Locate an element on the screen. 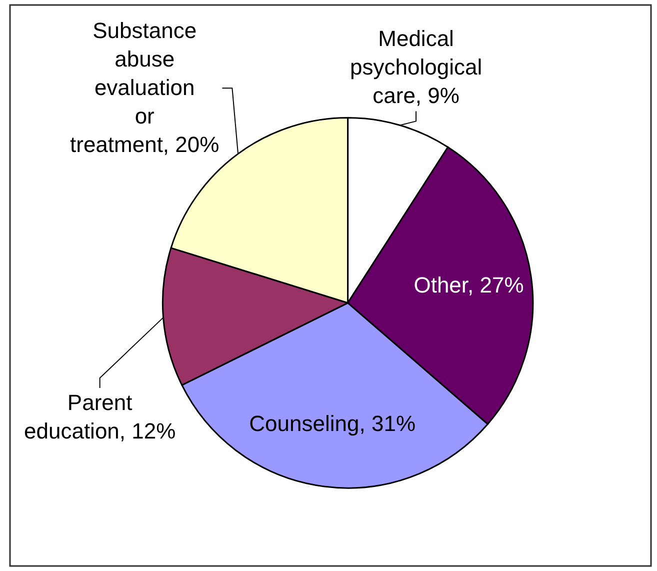  slice-label: Counseling, 31% is located at coordinates (332, 423).